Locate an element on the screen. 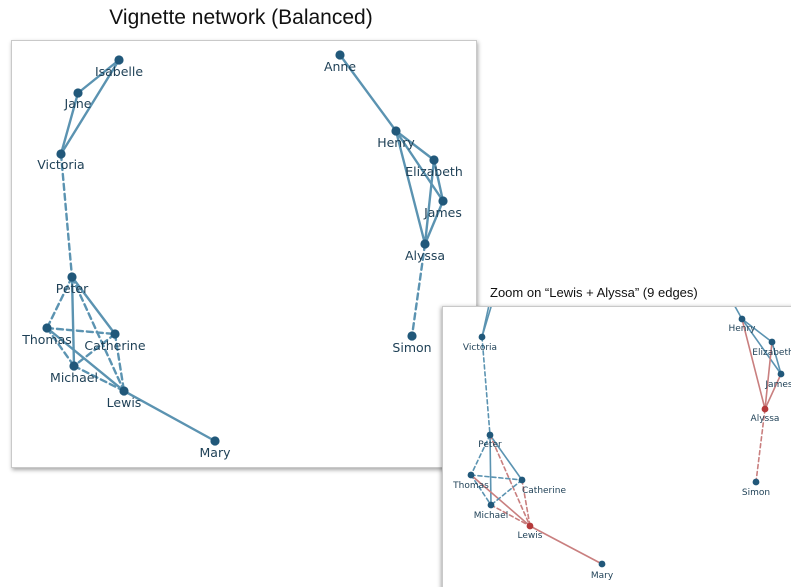 The height and width of the screenshot is (587, 791). edge-thomas-michael is located at coordinates (481, 490).